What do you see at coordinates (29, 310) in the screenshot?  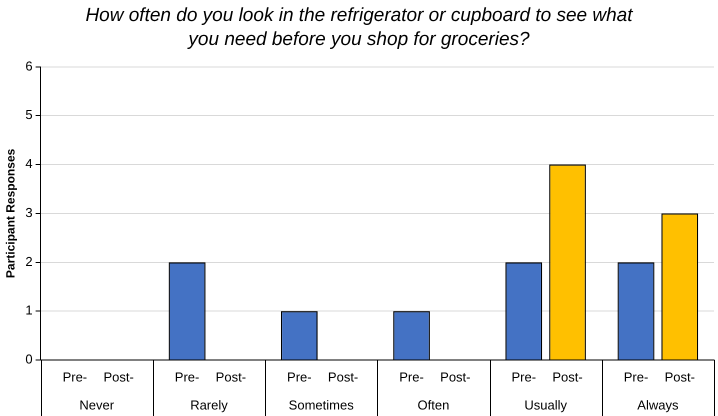 I see `y-tick-label: 1` at bounding box center [29, 310].